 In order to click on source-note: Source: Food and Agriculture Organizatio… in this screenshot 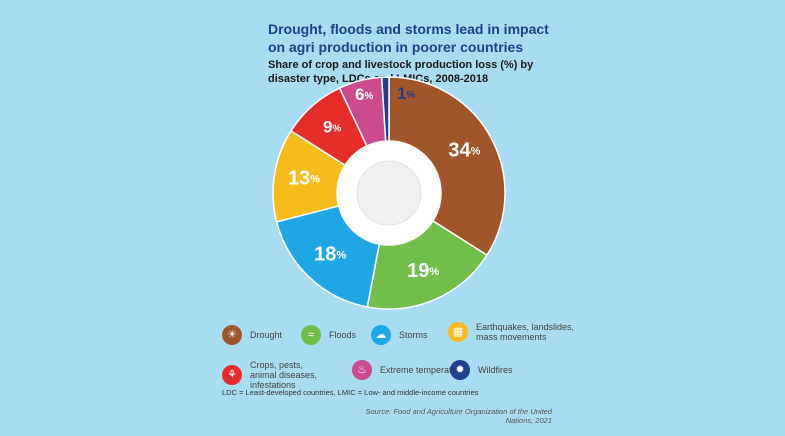, I will do `click(459, 416)`.